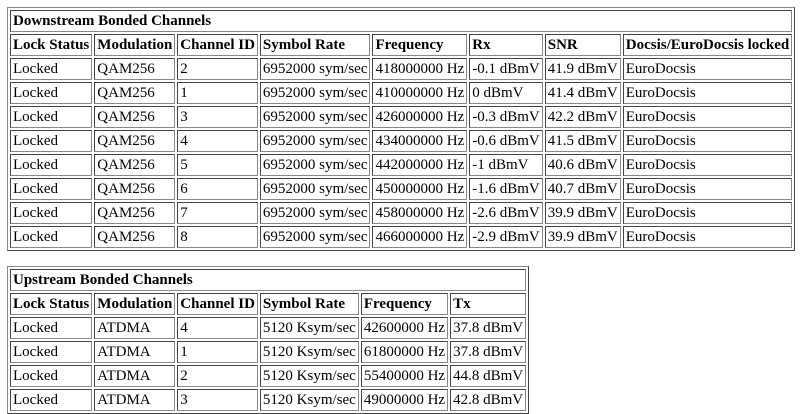  Describe the element at coordinates (506, 117) in the screenshot. I see `cell: -0.3 dBmV` at that location.